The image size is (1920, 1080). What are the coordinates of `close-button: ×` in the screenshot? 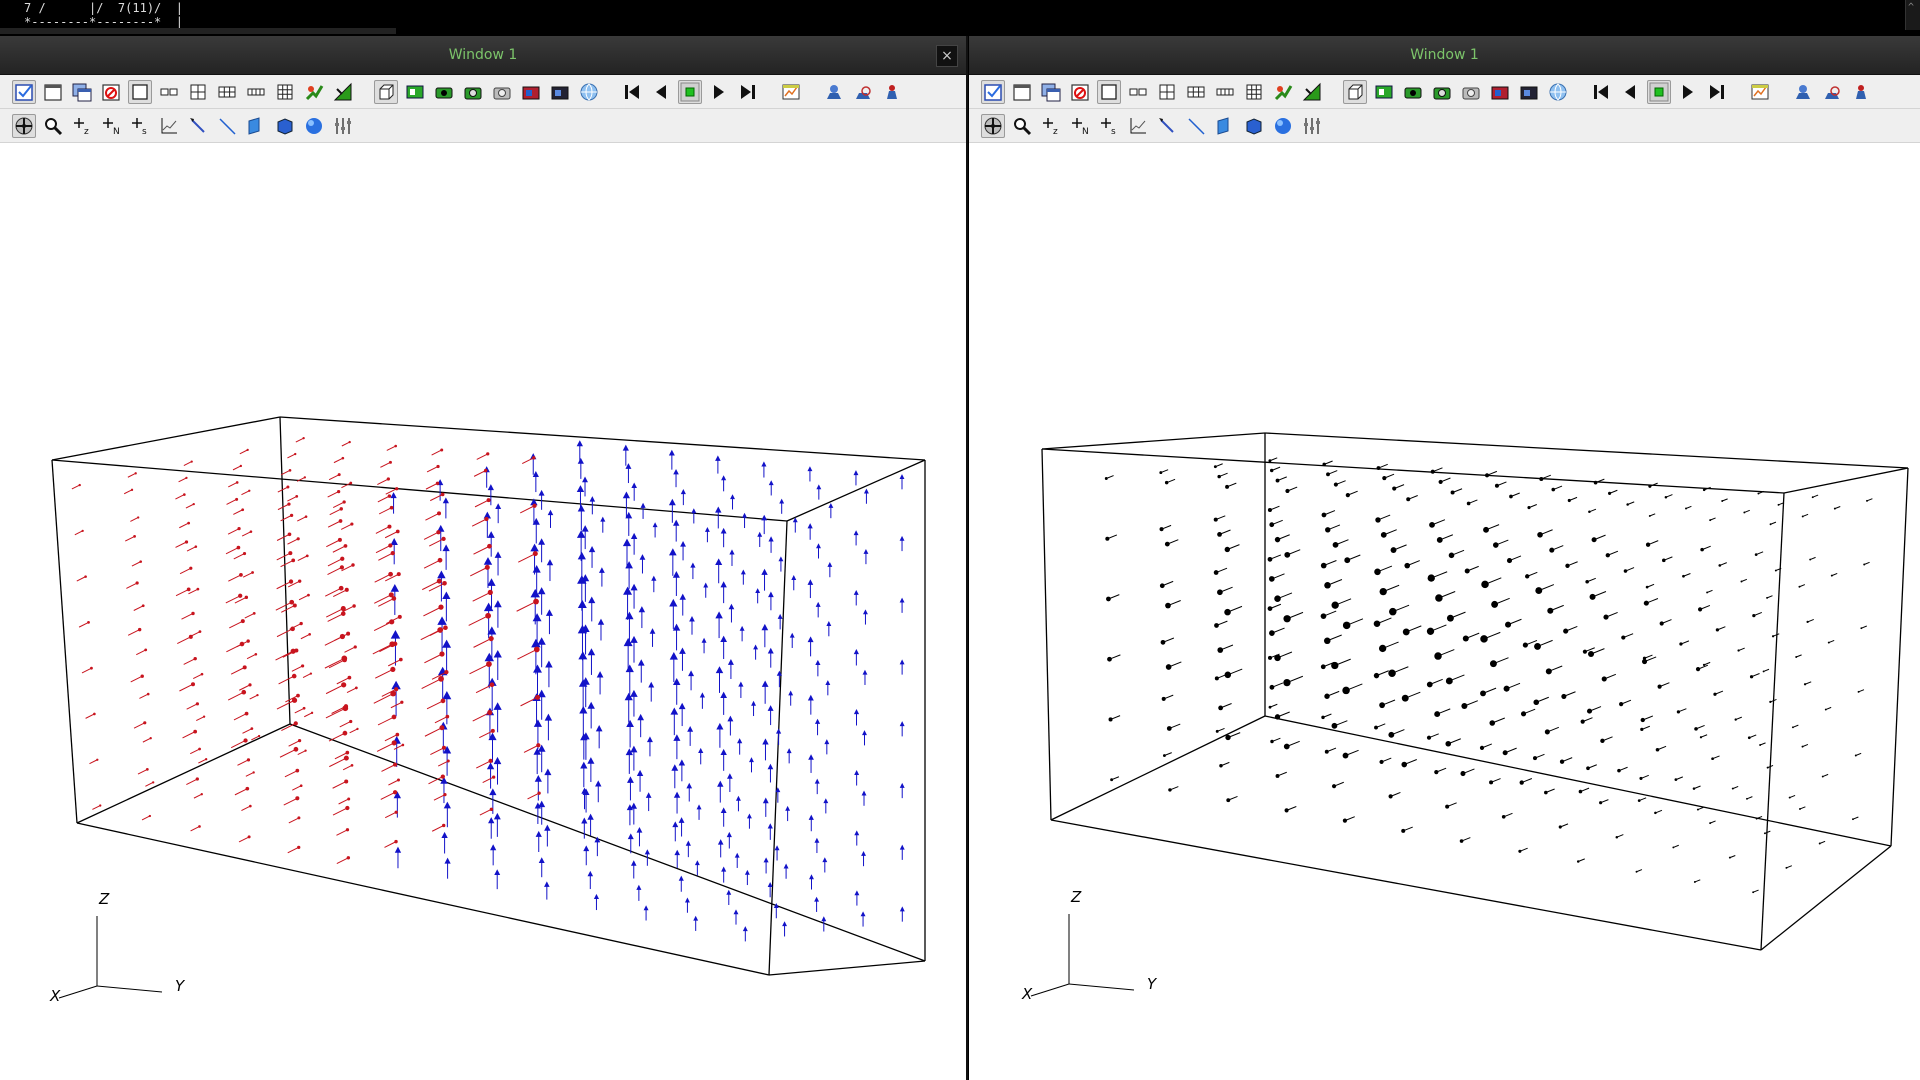 It's located at (947, 56).